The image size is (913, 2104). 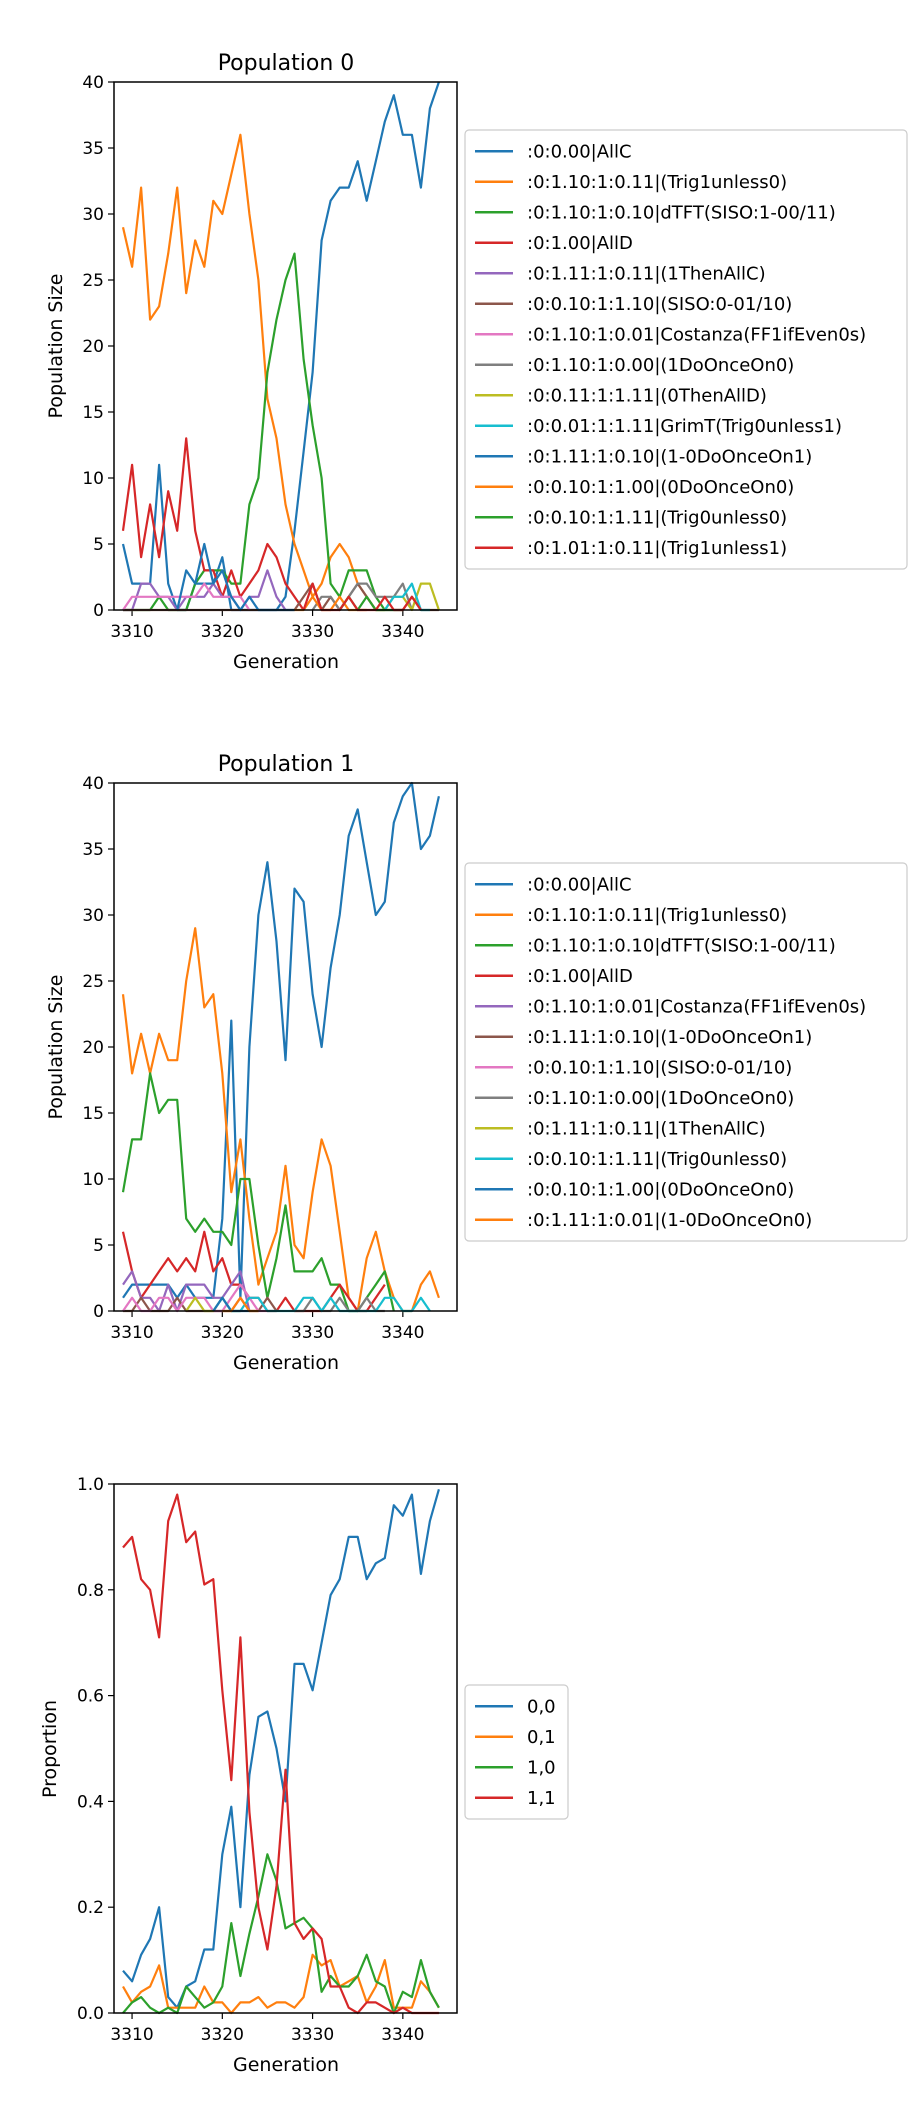 I want to click on series-line-0-1-00-alld, so click(x=213, y=524).